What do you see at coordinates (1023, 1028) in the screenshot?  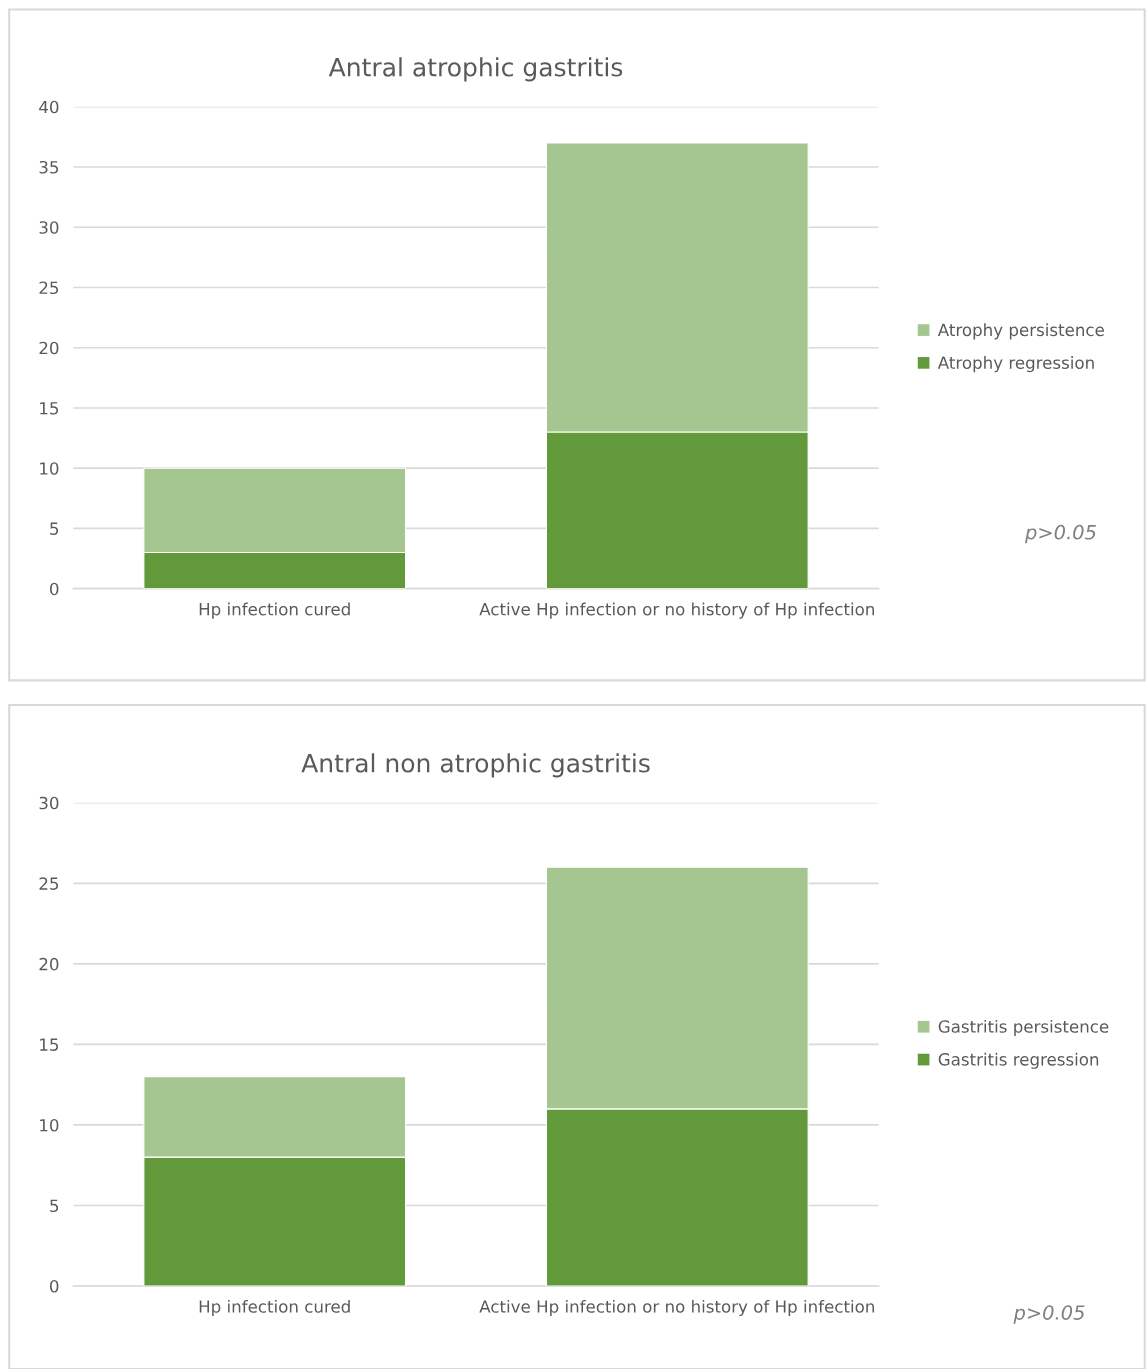 I see `legend-label: Gastritis persistence` at bounding box center [1023, 1028].